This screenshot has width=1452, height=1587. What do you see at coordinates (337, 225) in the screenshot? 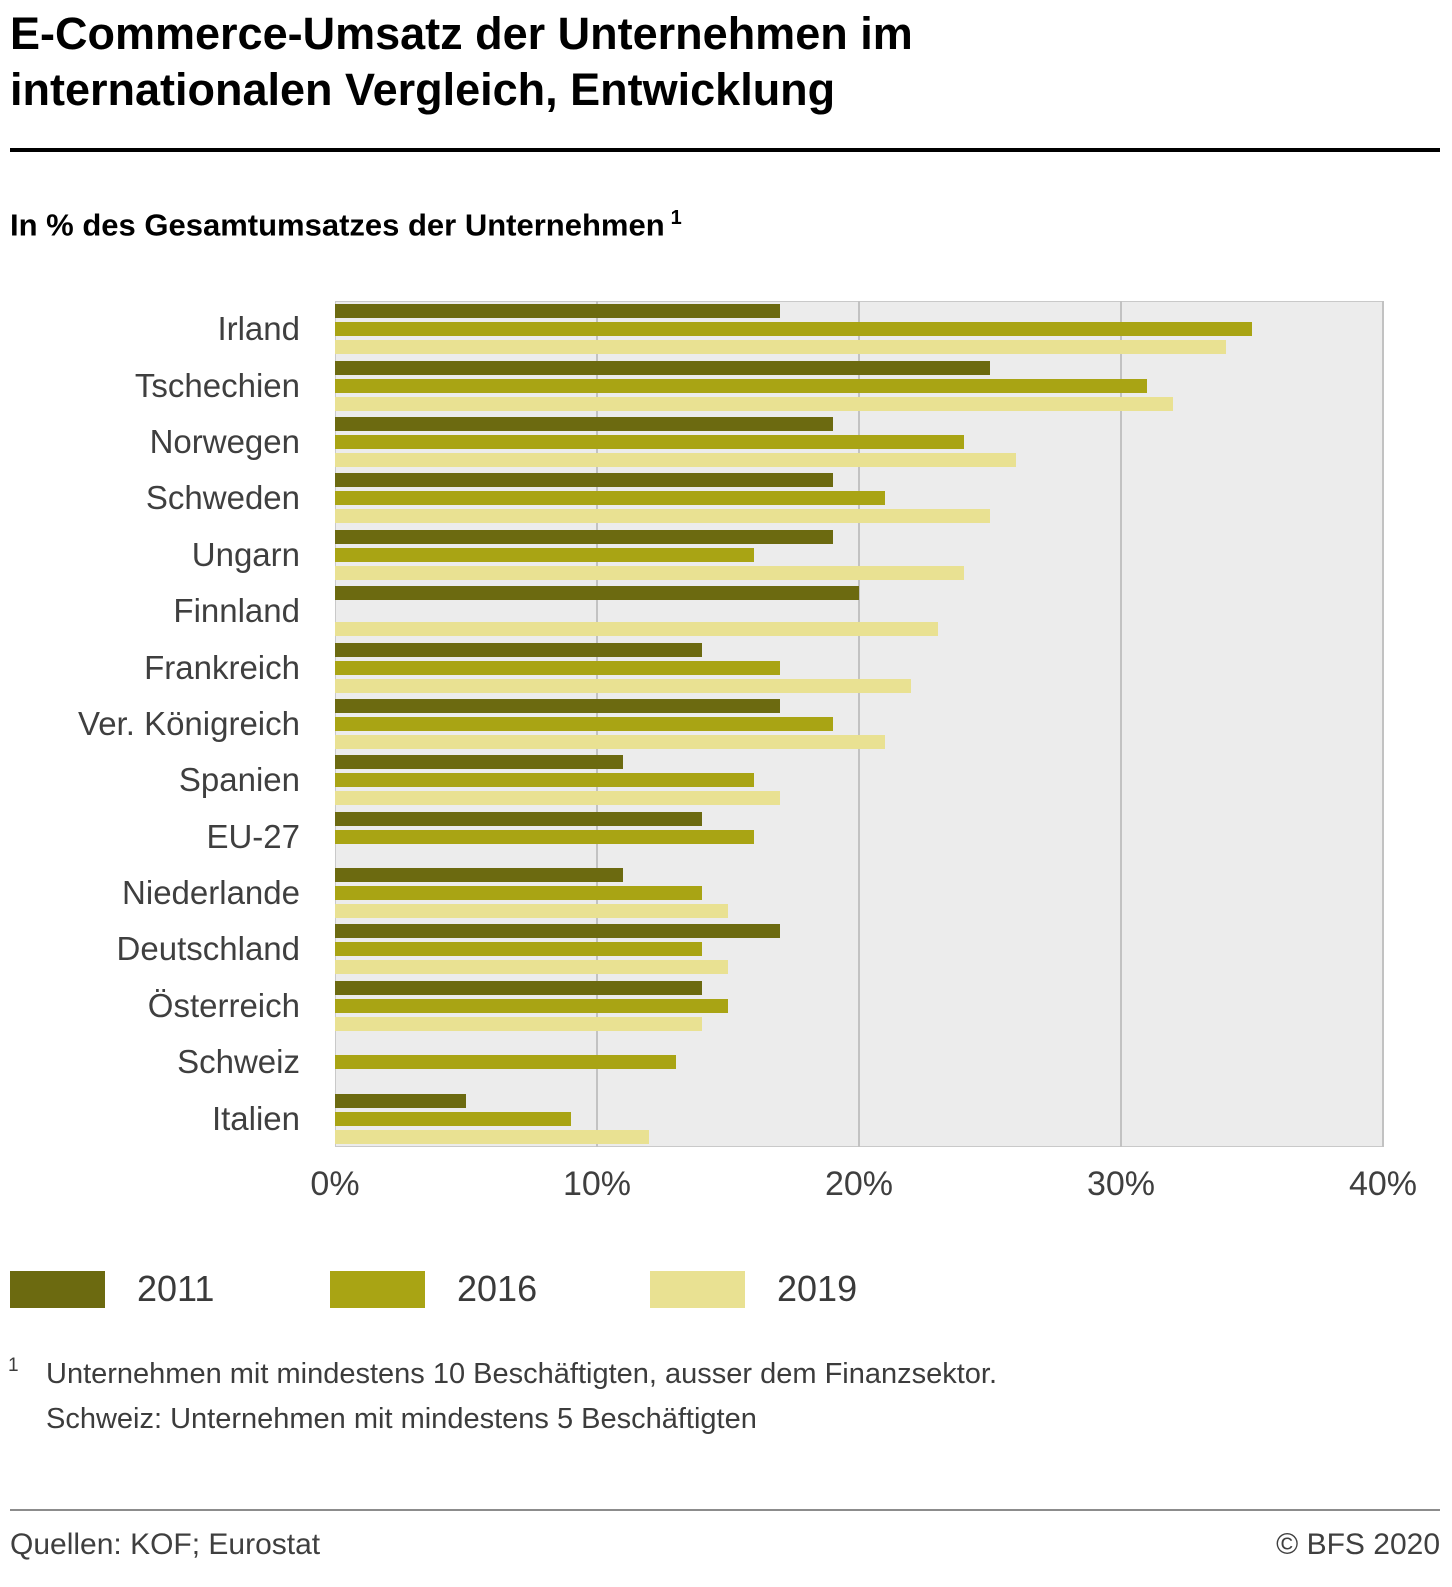
I see `subtitle-text: In % des Gesamtumsatzes der Unternehmen` at bounding box center [337, 225].